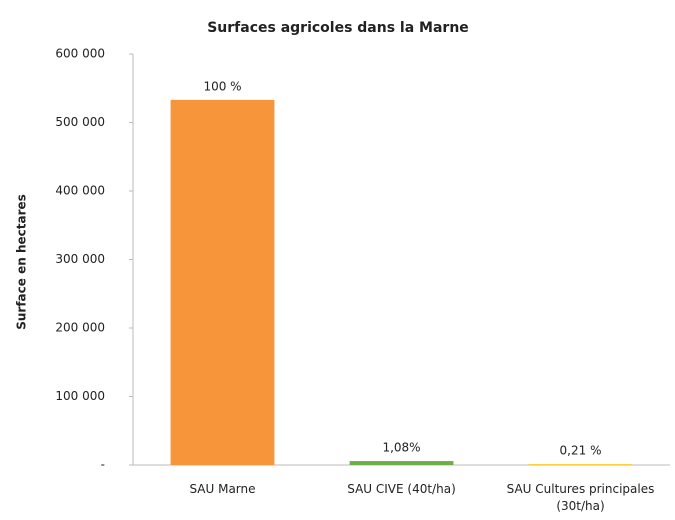 Image resolution: width=675 pixels, height=520 pixels. What do you see at coordinates (22, 262) in the screenshot?
I see `y-axis-label: Surface en hectares` at bounding box center [22, 262].